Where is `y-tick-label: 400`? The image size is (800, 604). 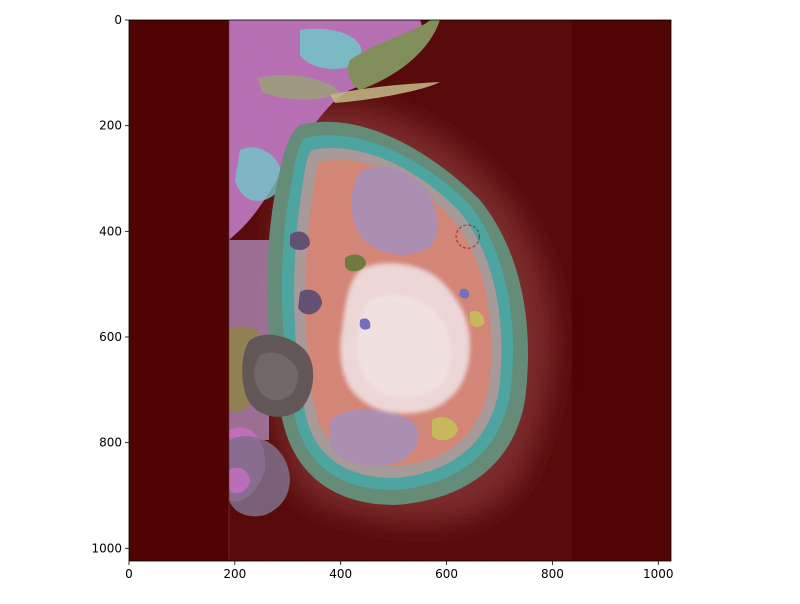 y-tick-label: 400 is located at coordinates (110, 231).